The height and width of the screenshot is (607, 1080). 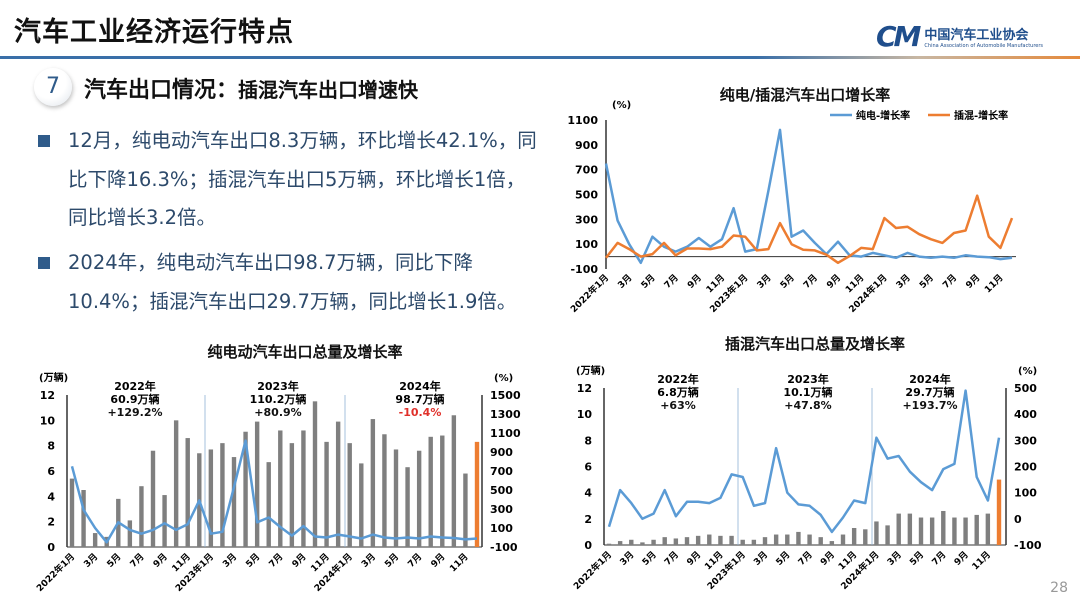 I want to click on annotation-total: 60.9万辆, so click(x=134, y=399).